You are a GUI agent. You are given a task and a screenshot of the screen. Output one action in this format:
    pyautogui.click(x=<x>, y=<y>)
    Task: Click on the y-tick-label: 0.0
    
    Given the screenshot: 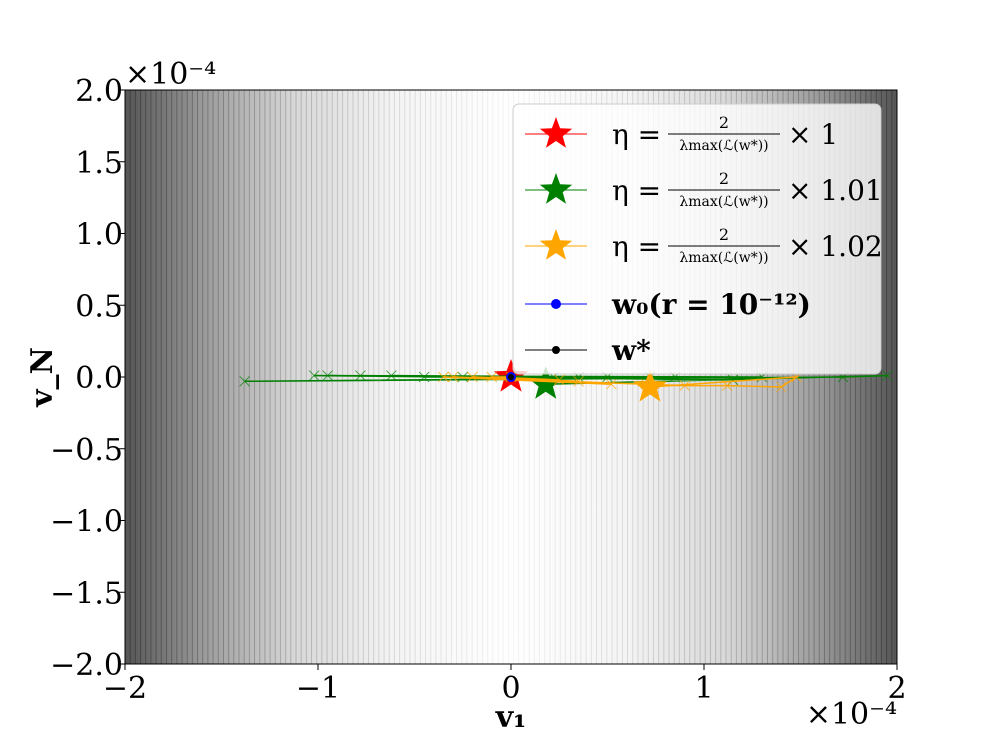 What is the action you would take?
    pyautogui.click(x=99, y=378)
    